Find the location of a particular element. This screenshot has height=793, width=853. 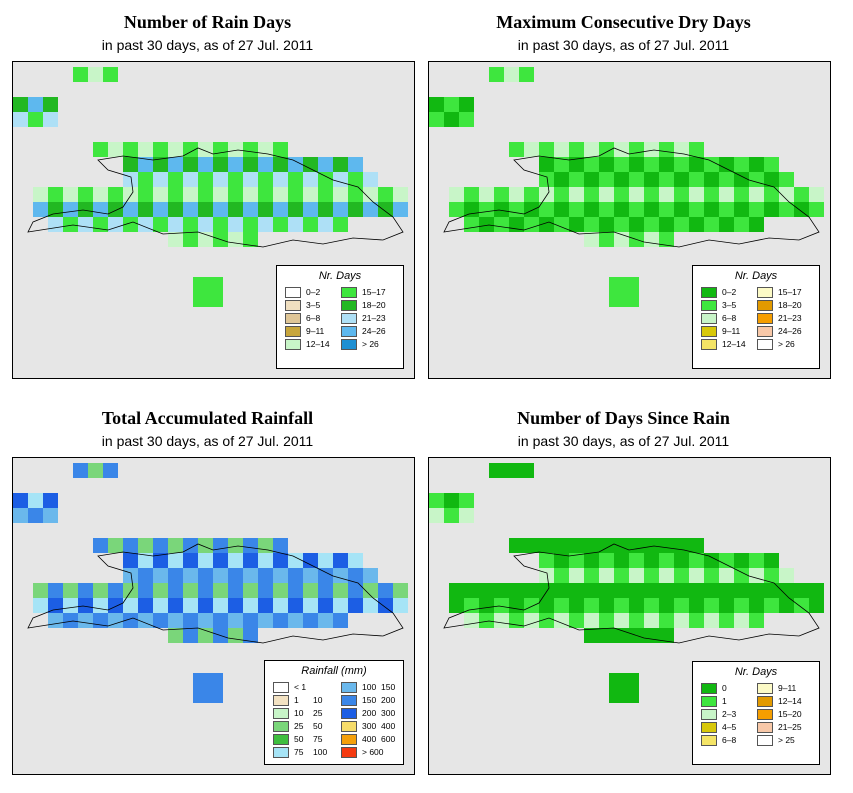

map-grid is located at coordinates (210, 583).